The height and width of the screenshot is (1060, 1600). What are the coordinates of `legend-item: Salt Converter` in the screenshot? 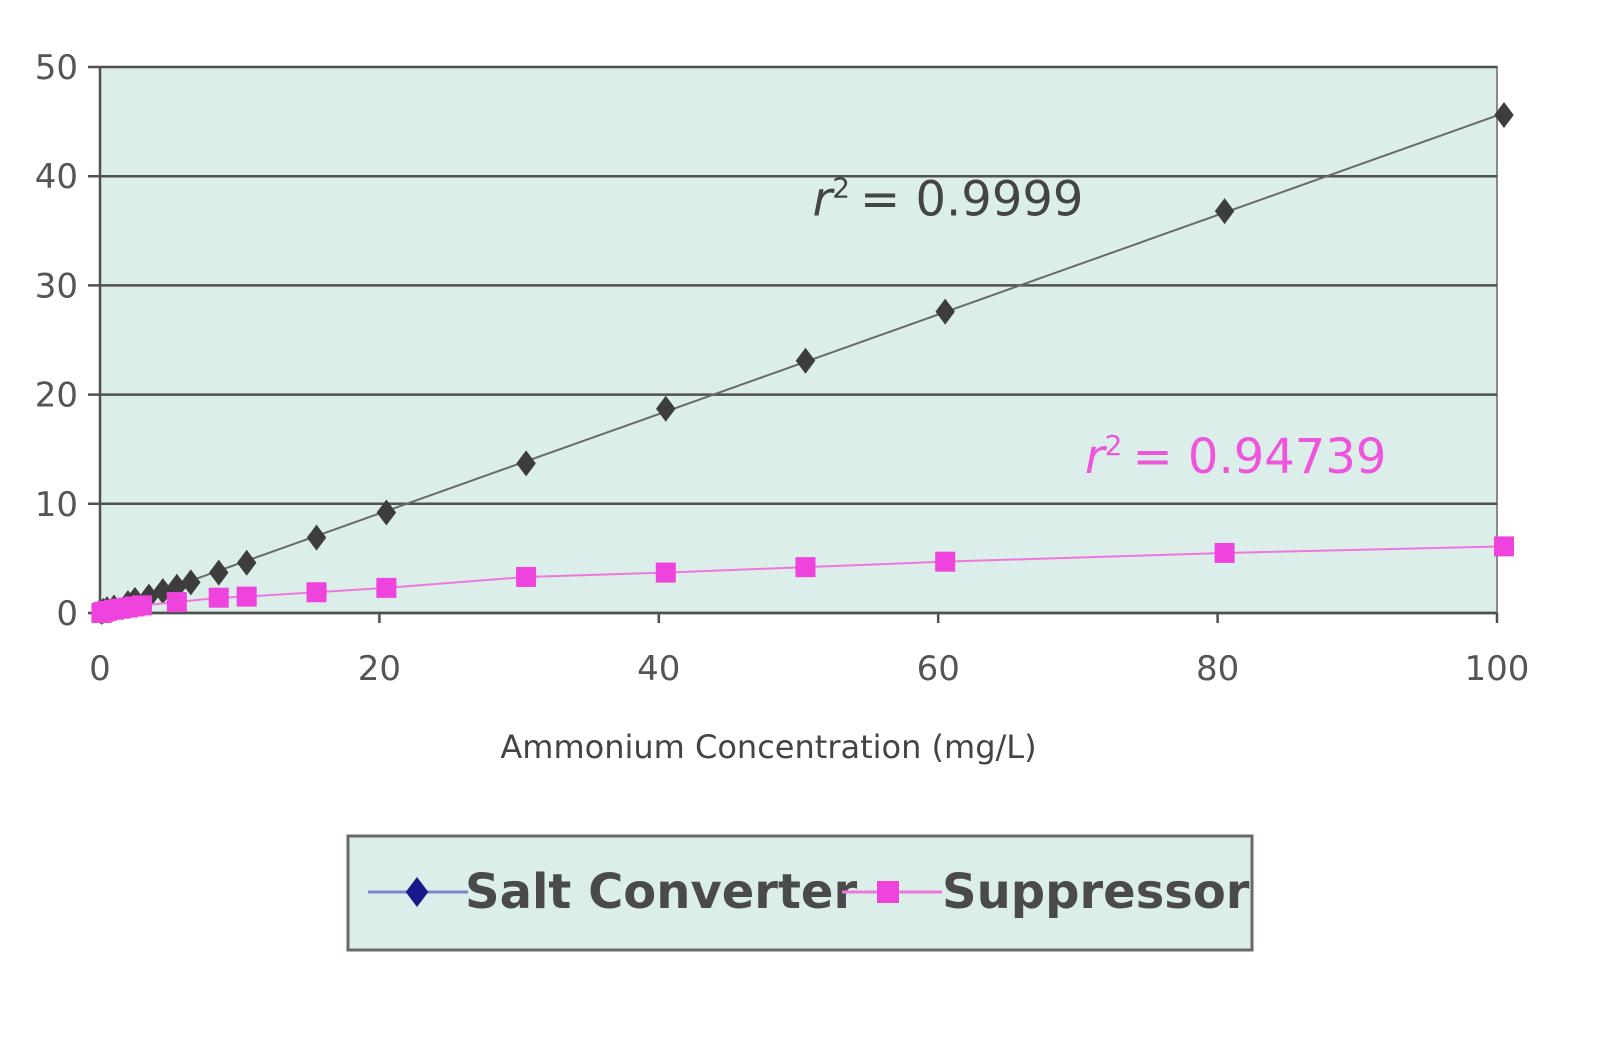 It's located at (612, 892).